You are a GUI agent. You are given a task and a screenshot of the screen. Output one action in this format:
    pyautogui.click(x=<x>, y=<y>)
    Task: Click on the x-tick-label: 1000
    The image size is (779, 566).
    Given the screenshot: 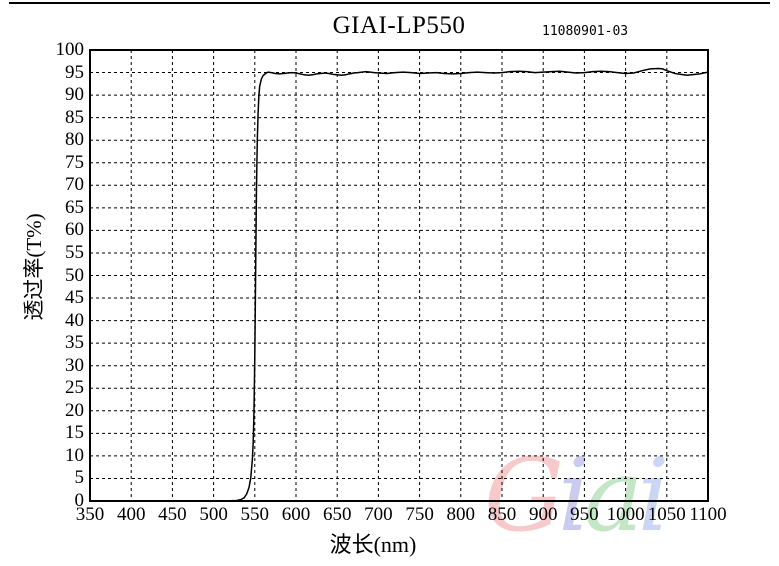 What is the action you would take?
    pyautogui.click(x=625, y=514)
    